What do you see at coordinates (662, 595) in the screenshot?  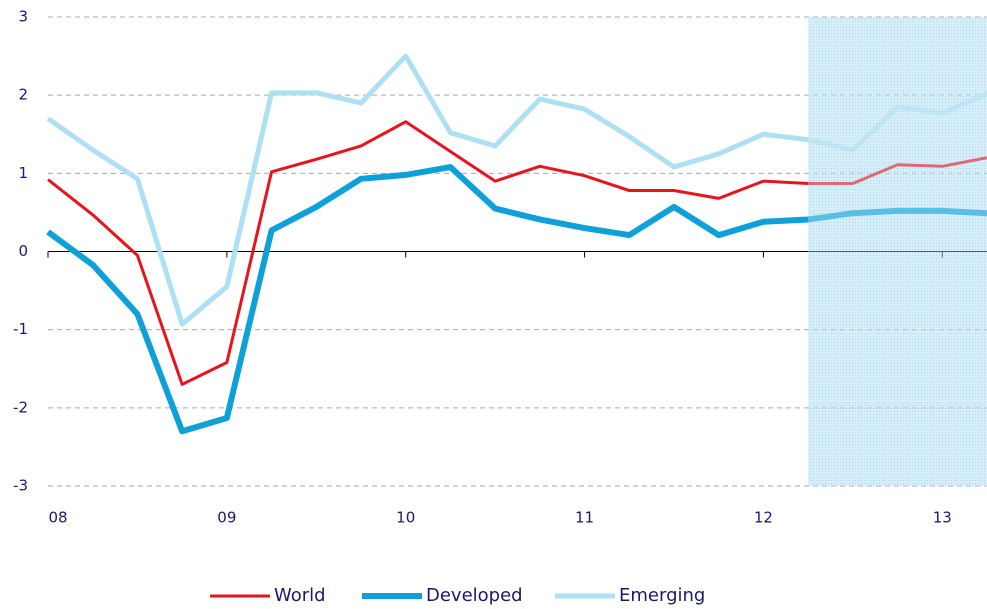 I see `legend-label: Emerging` at bounding box center [662, 595].